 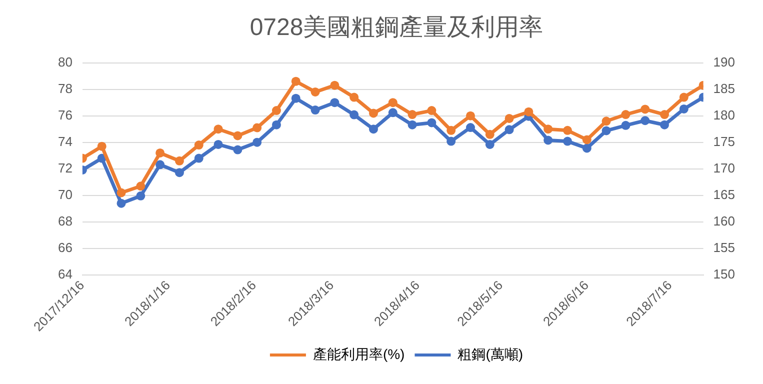 What do you see at coordinates (65, 62) in the screenshot?
I see `y-tick-label: 80` at bounding box center [65, 62].